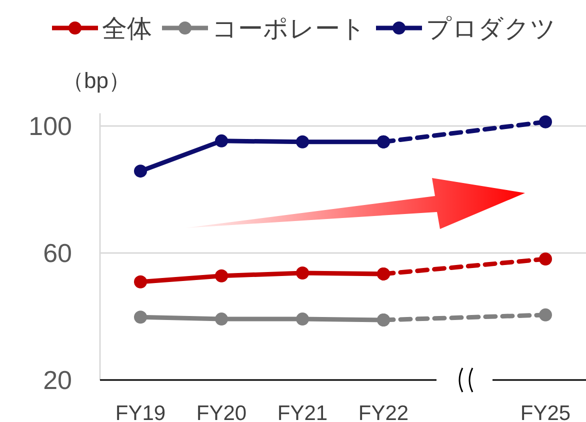  What do you see at coordinates (50, 126) in the screenshot?
I see `y-tick-label: 100` at bounding box center [50, 126].